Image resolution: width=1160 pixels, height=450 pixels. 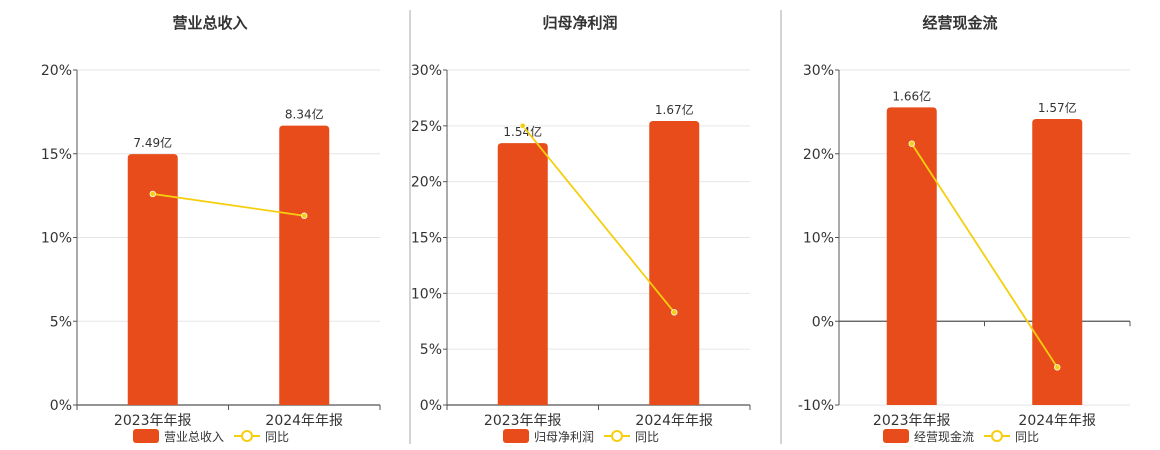 I want to click on legend: 经营现金流 同比, so click(x=961, y=436).